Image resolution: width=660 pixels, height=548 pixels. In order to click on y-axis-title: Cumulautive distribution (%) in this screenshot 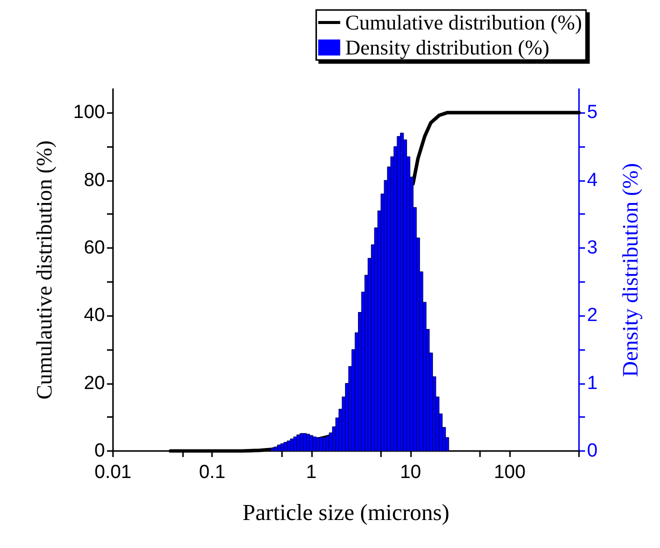, I will do `click(44, 270)`.